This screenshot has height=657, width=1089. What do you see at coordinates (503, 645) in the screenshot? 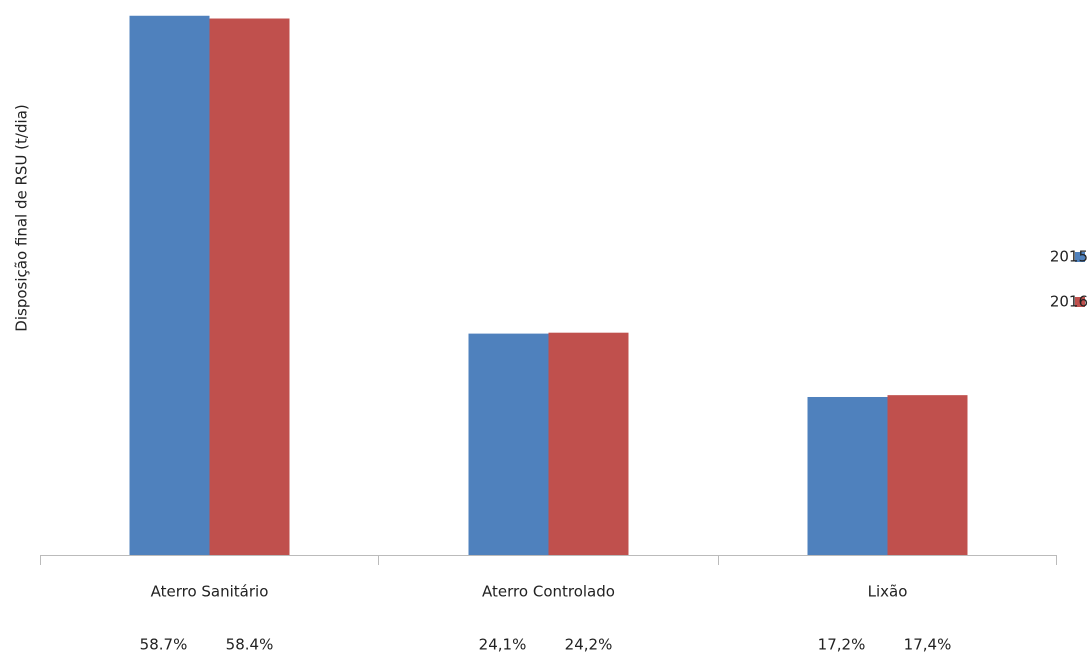
I see `value-label: 24,1%` at bounding box center [503, 645].